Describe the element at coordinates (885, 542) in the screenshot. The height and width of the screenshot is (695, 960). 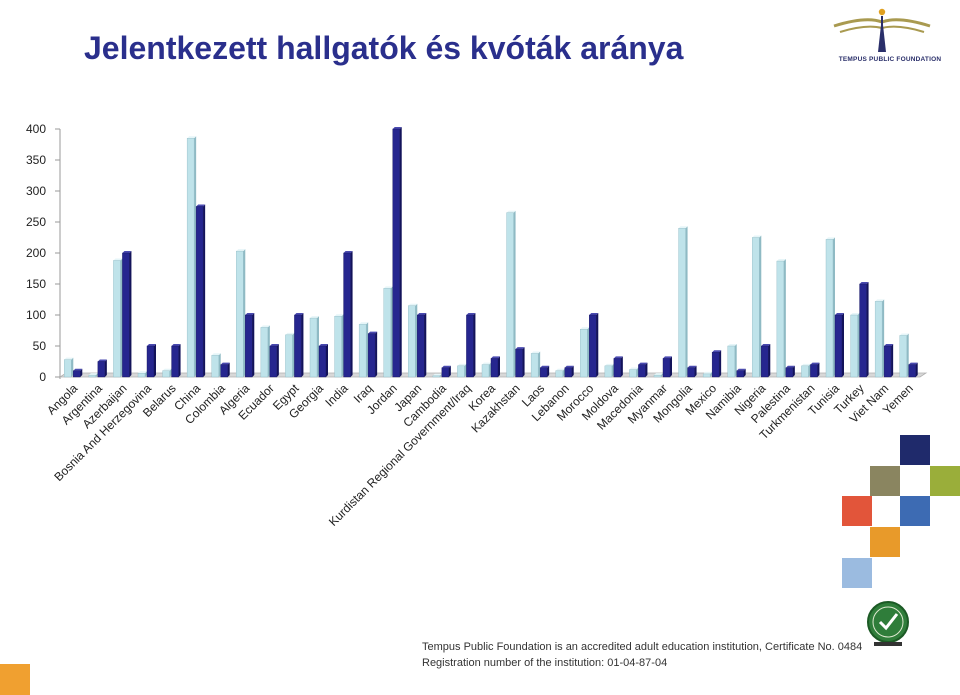
I see `decor-tile-orange` at that location.